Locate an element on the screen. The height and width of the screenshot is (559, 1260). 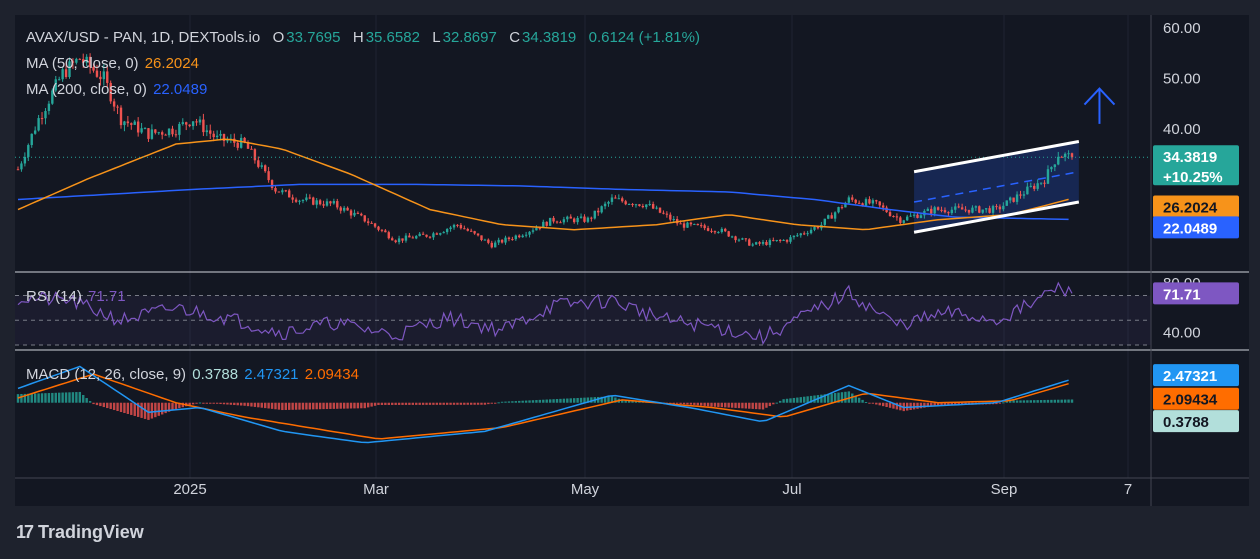
symbol-label: AVAX/USD - PAN, 1D, DEXTools.io is located at coordinates (143, 37).